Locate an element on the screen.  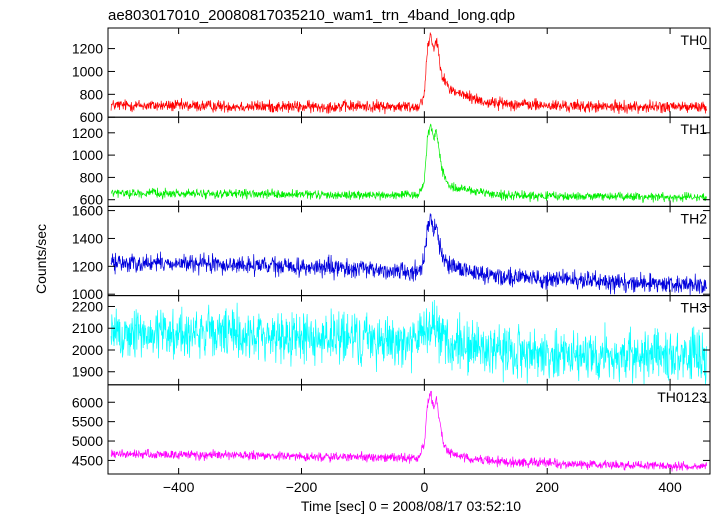
panel-label-th1: TH1 is located at coordinates (694, 129).